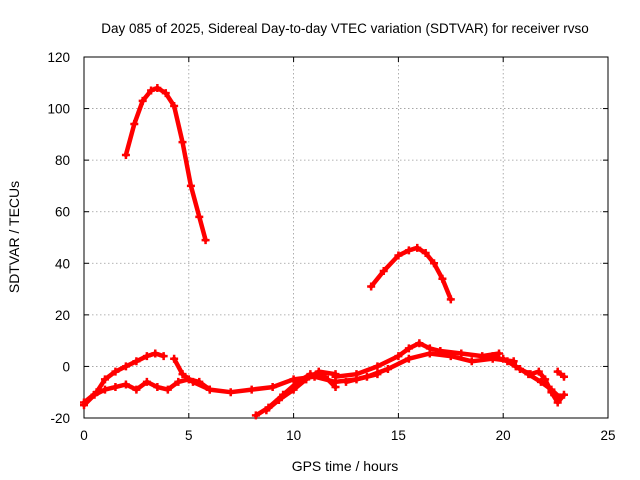 This screenshot has width=640, height=480. What do you see at coordinates (58, 57) in the screenshot?
I see `y-tick-label: 120` at bounding box center [58, 57].